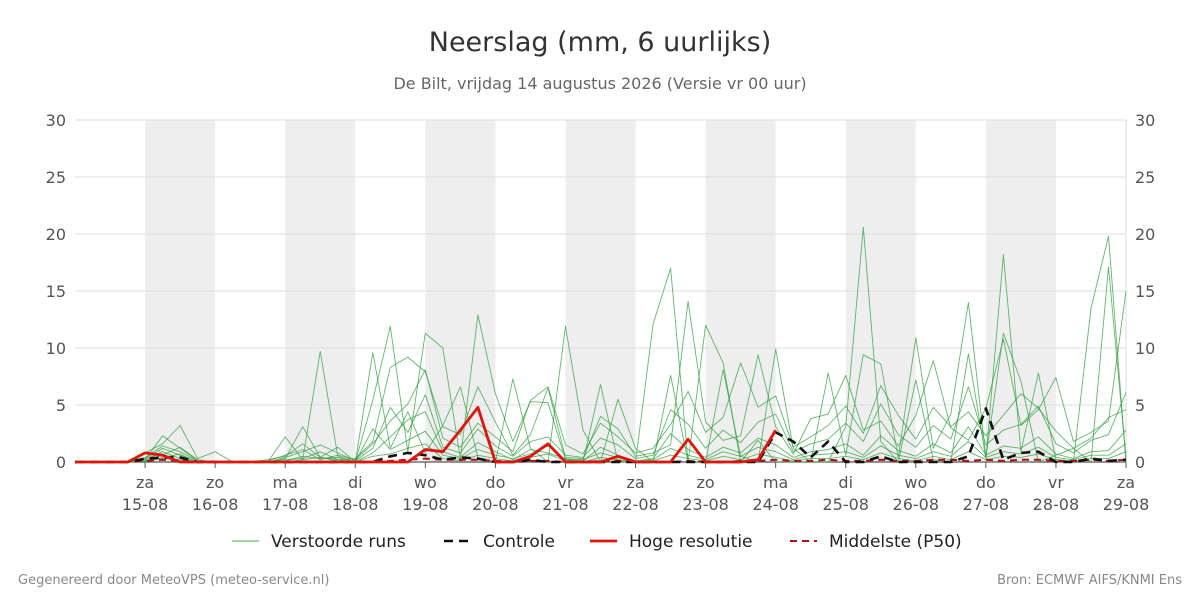 This screenshot has width=1200, height=600. I want to click on x-tick-date: 20-08, so click(495, 504).